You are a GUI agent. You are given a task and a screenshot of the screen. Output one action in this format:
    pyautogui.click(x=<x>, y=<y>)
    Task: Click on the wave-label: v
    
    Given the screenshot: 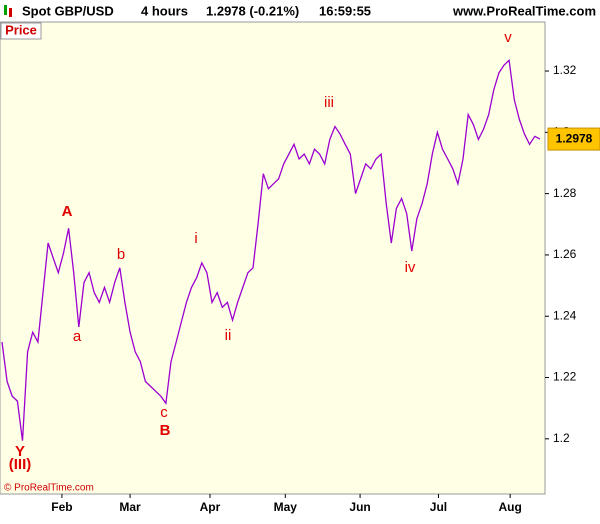 What is the action you would take?
    pyautogui.click(x=508, y=37)
    